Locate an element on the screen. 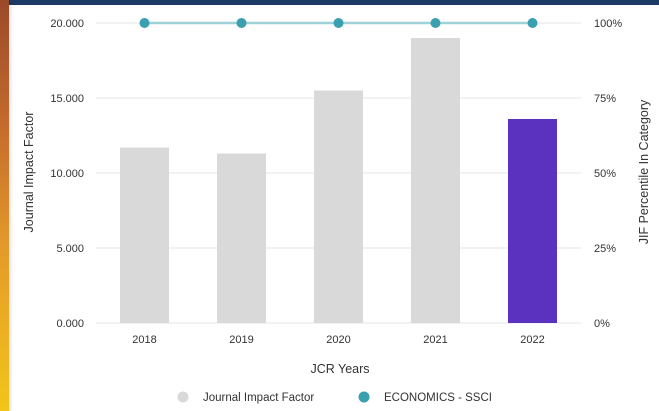  y-tick-label: 20.000 is located at coordinates (67, 24).